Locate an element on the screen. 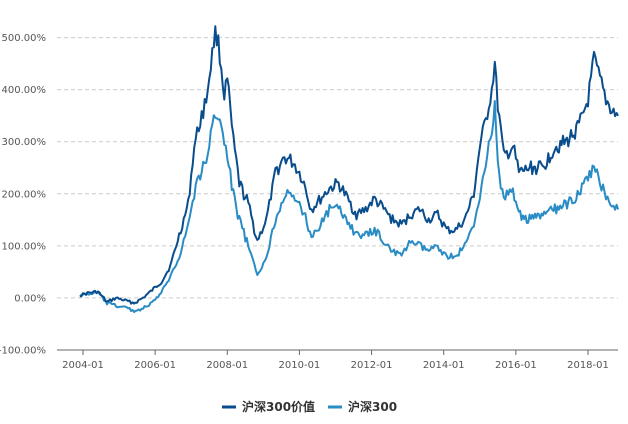  x-tick-label: 2016-01 is located at coordinates (516, 365).